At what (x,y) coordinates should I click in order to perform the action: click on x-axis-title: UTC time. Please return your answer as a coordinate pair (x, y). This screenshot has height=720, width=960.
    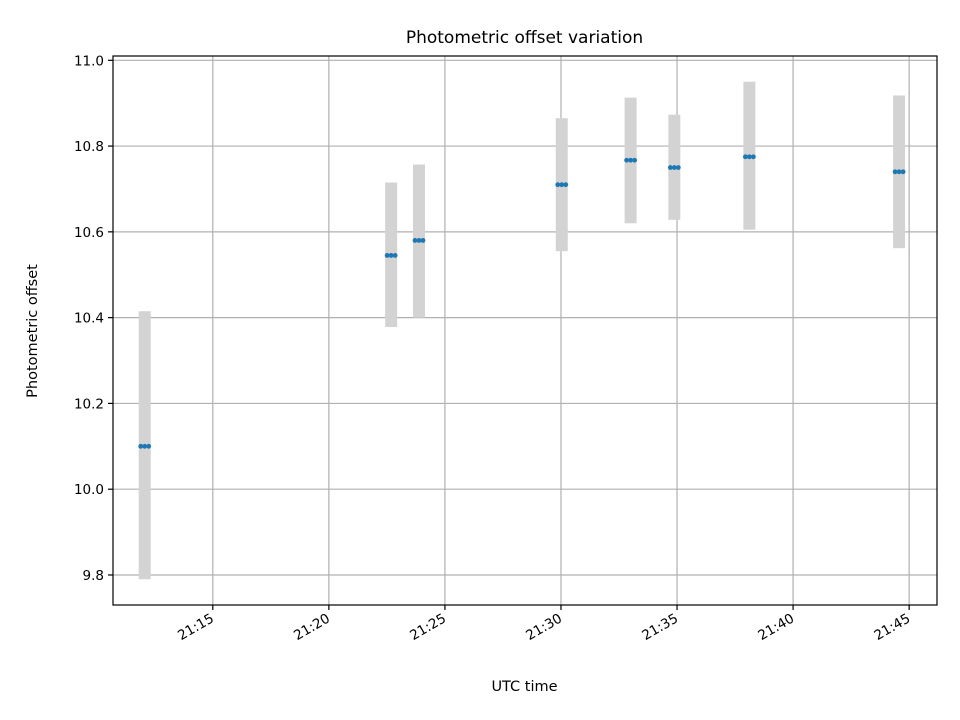
    Looking at the image, I should click on (524, 687).